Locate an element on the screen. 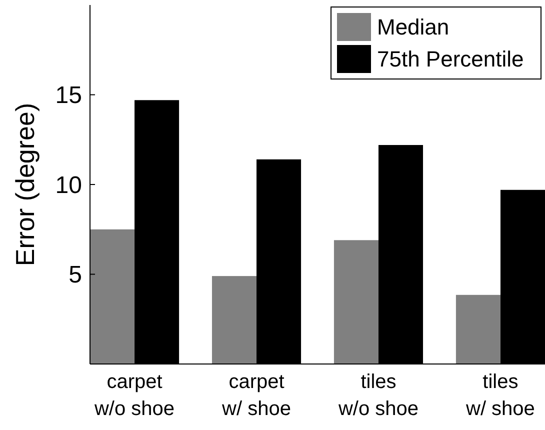 This screenshot has width=545, height=430. legend-label: Median is located at coordinates (413, 27).